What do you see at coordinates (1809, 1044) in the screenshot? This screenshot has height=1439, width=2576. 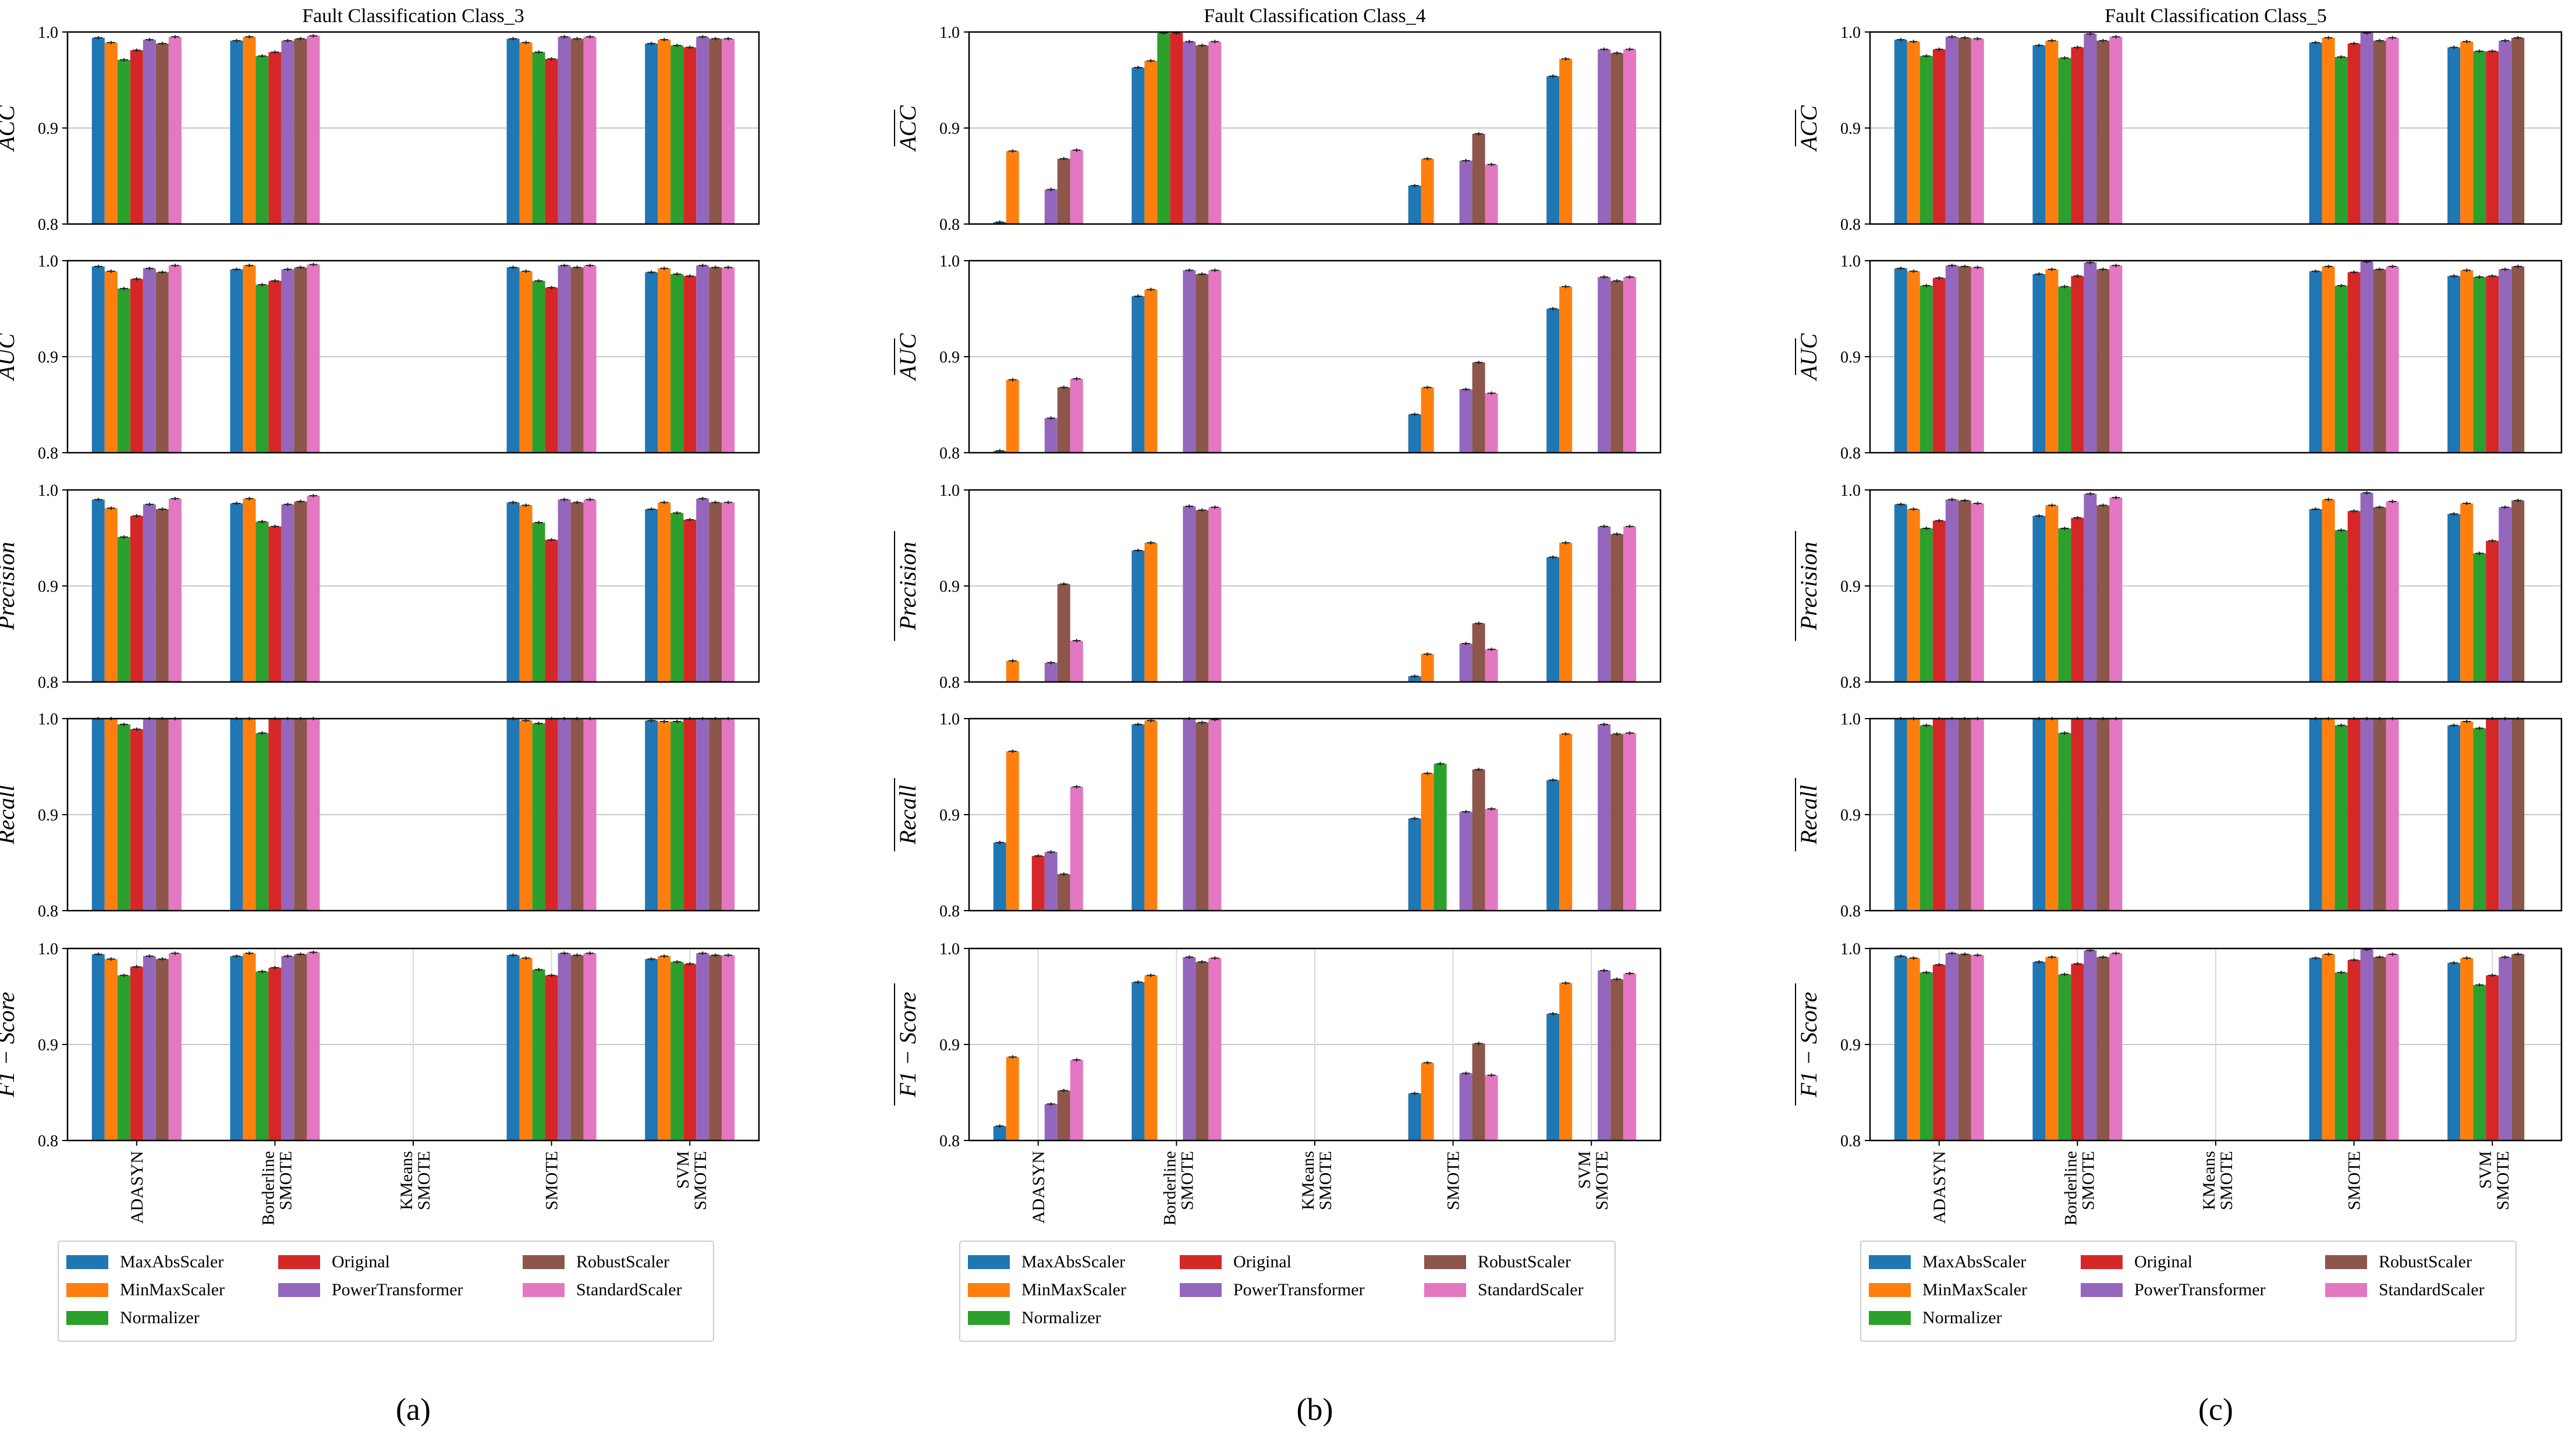 I see `y-axis-label: F1 − Score` at bounding box center [1809, 1044].